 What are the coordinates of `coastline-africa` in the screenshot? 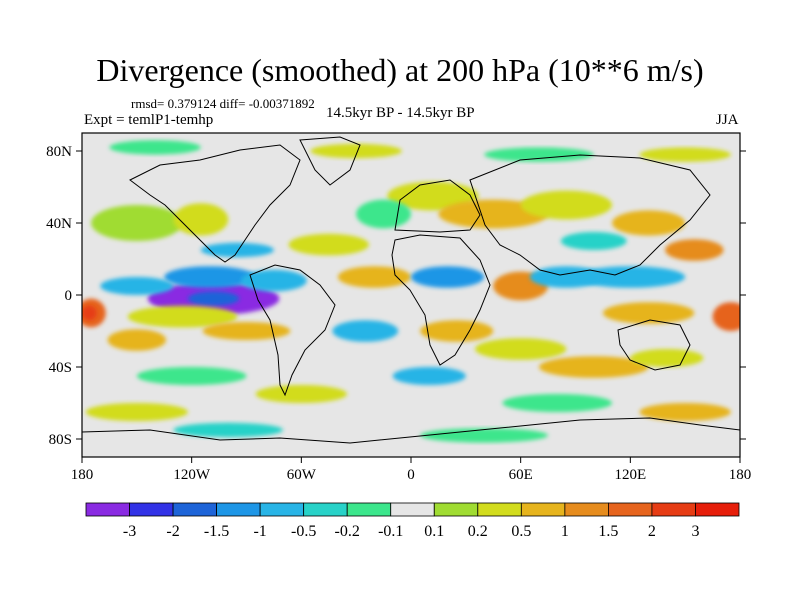 It's located at (441, 300).